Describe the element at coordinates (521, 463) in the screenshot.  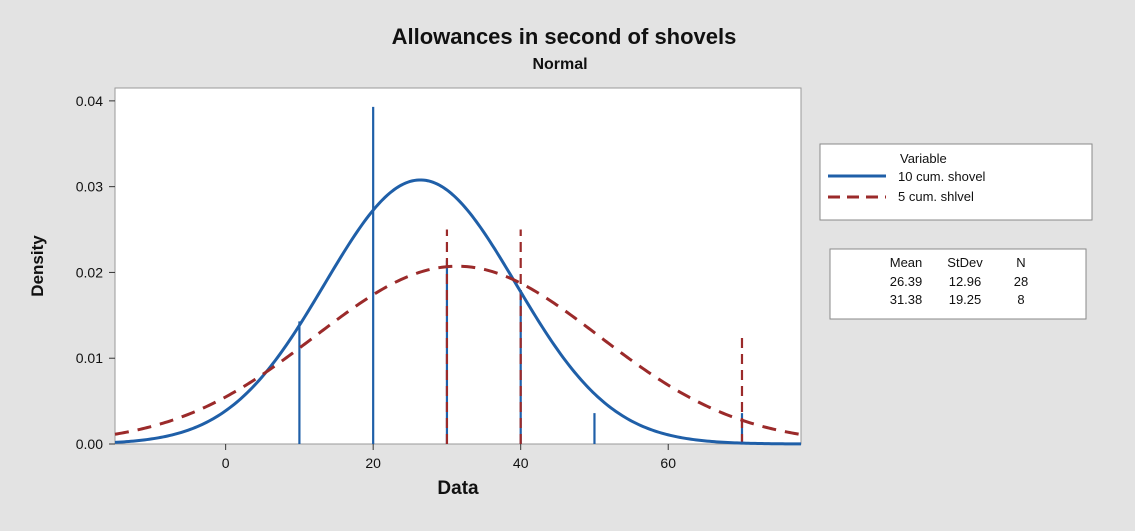
I see `x-tick-label: 40` at that location.